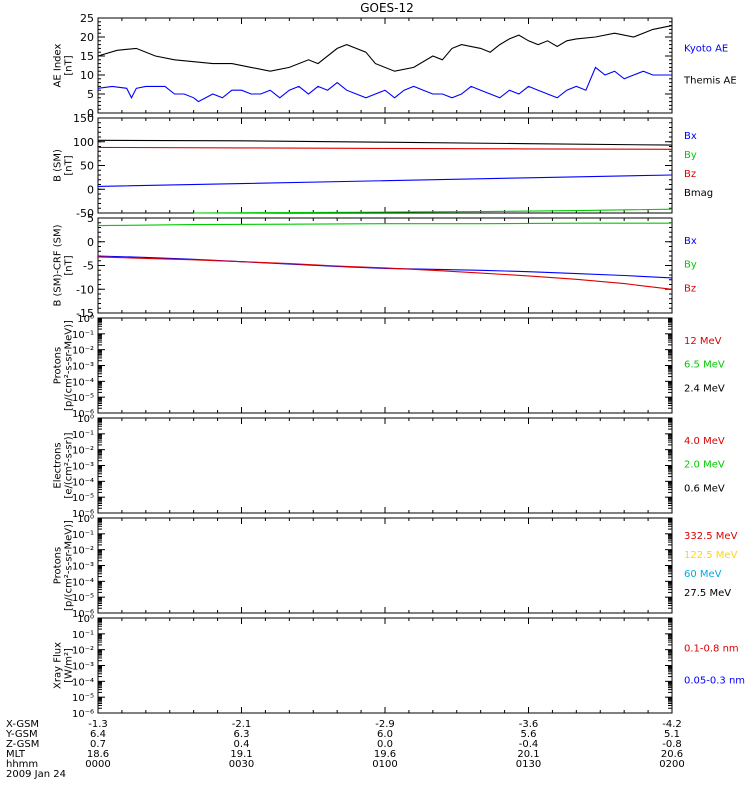 This screenshot has height=800, width=750. What do you see at coordinates (528, 754) in the screenshot?
I see `x-axis-value: 20.1` at bounding box center [528, 754].